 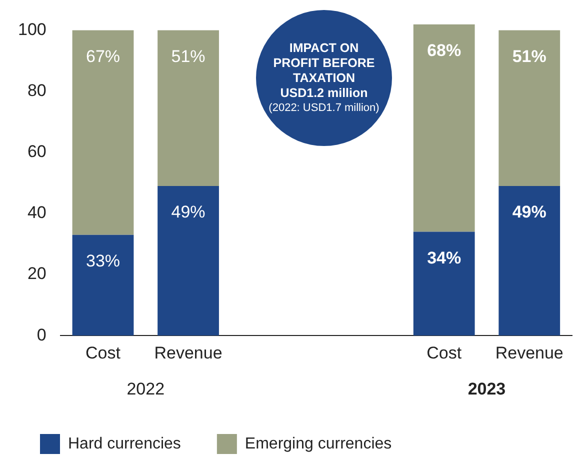 What do you see at coordinates (41, 334) in the screenshot?
I see `y-tick-label: 0` at bounding box center [41, 334].